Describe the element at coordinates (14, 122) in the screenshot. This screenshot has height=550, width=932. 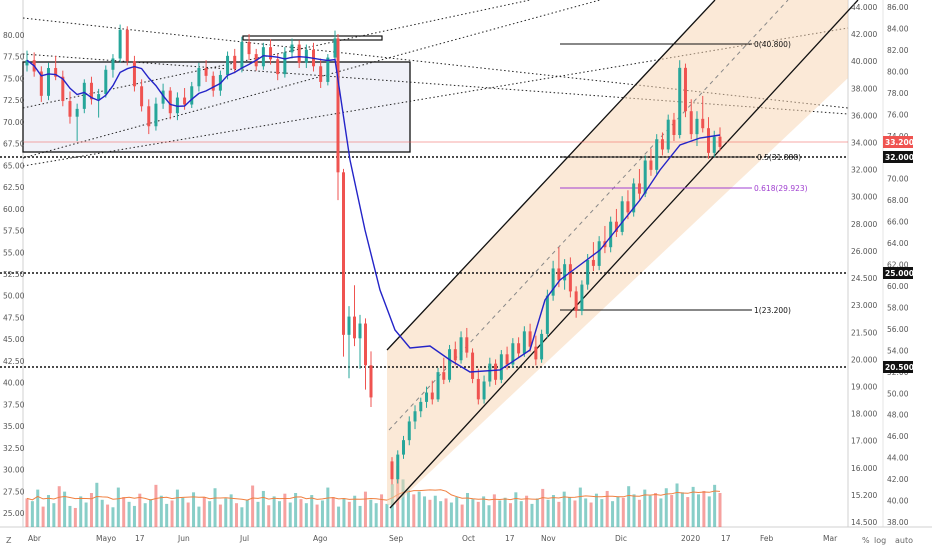
I see `left-axis-tick: 70.00` at that location.